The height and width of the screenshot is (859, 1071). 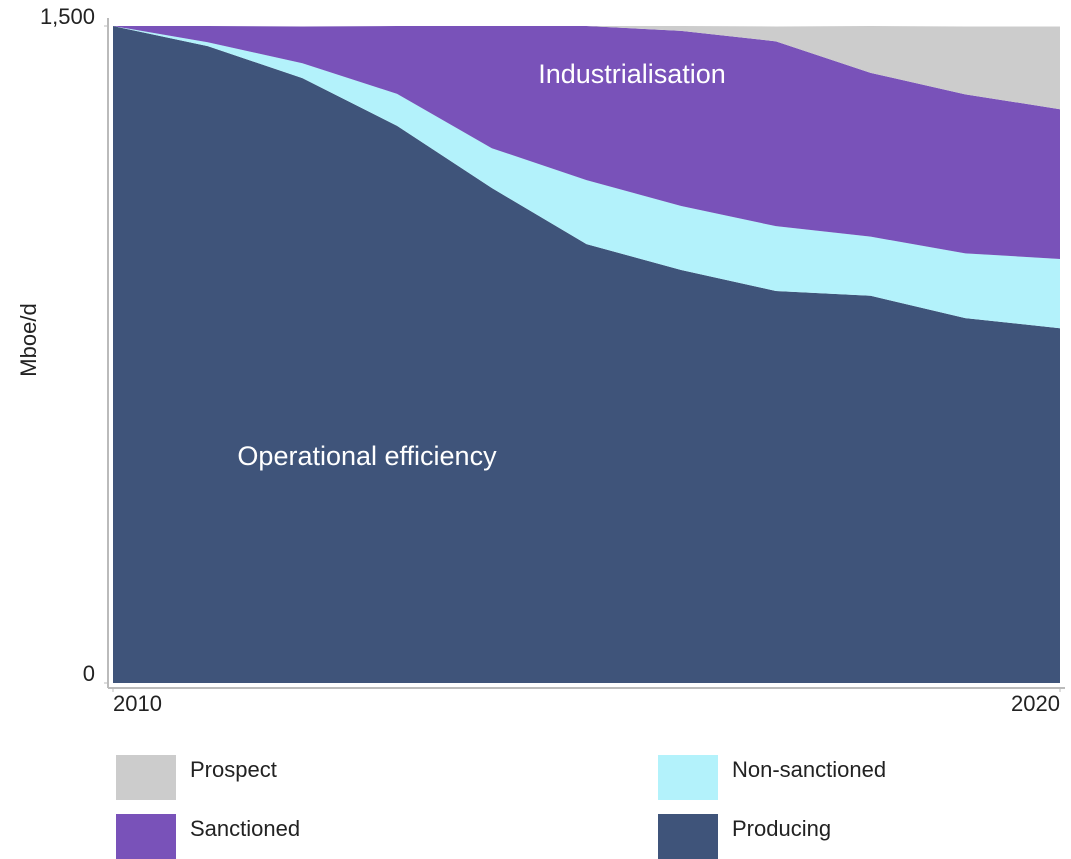 I want to click on x-tick-label: 2010, so click(x=137, y=703).